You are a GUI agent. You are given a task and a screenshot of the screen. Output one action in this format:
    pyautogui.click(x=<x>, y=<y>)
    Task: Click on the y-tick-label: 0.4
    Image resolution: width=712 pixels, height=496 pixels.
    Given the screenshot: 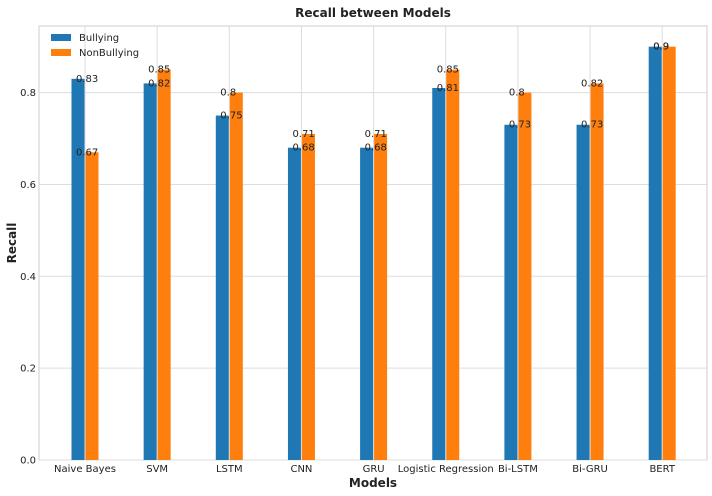 What is the action you would take?
    pyautogui.click(x=28, y=277)
    